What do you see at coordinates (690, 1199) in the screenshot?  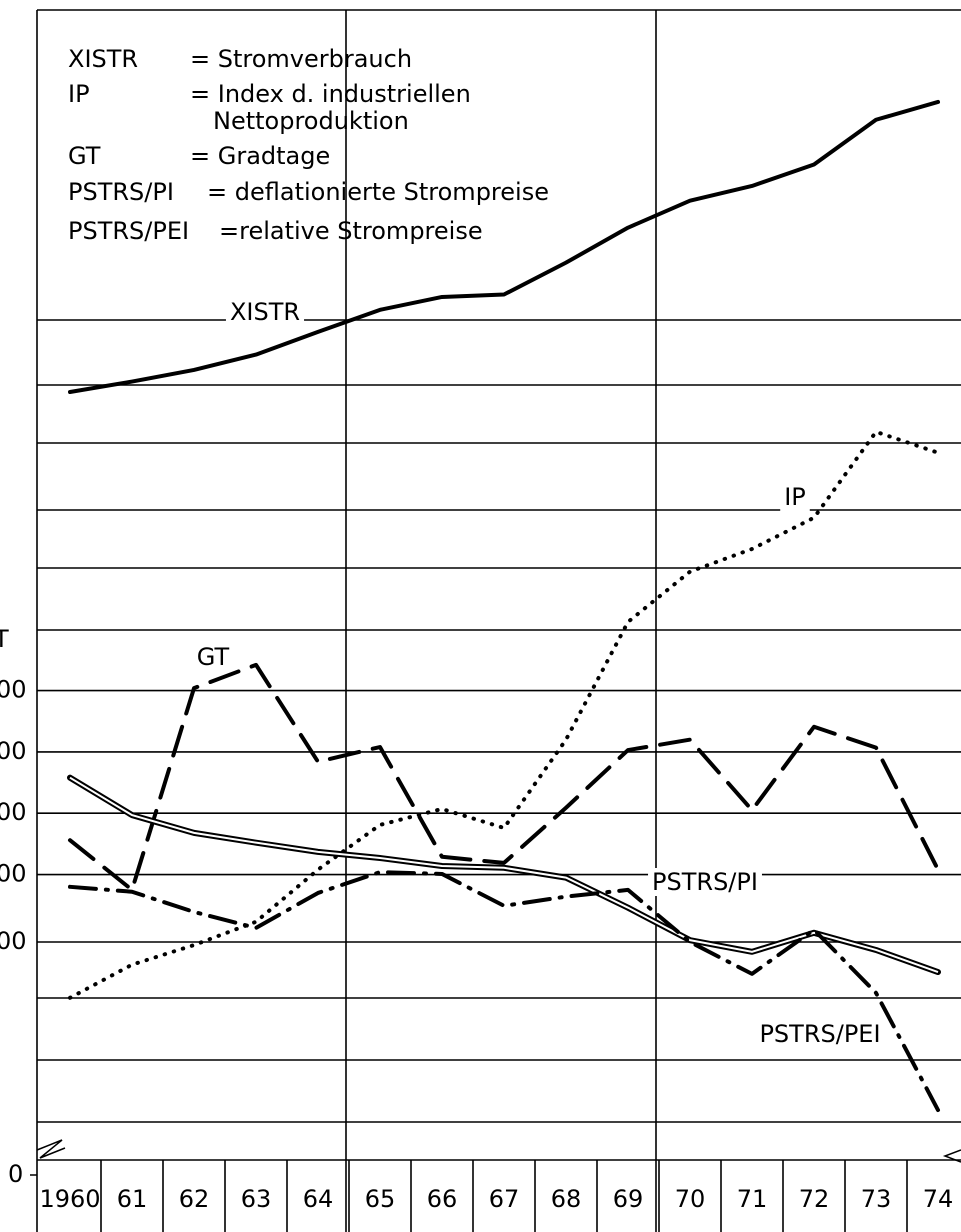 I see `x-tick-label: 70` at bounding box center [690, 1199].